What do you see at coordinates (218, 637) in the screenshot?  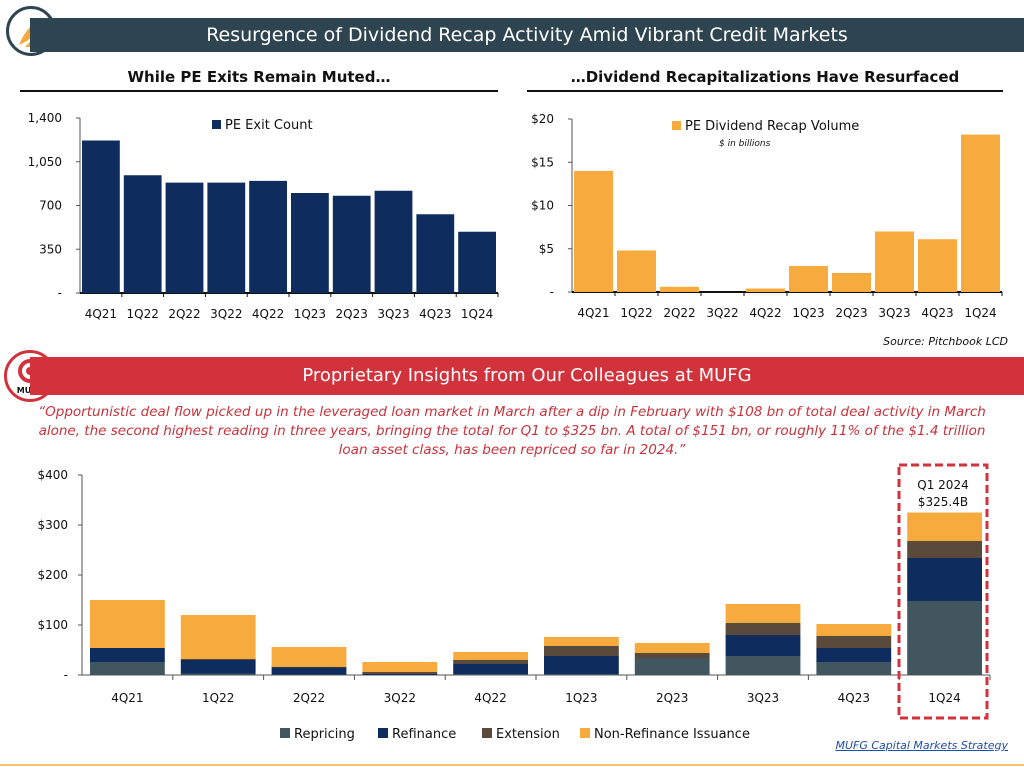 I see `bar-segment-1Q22-non-refinance-issuance` at bounding box center [218, 637].